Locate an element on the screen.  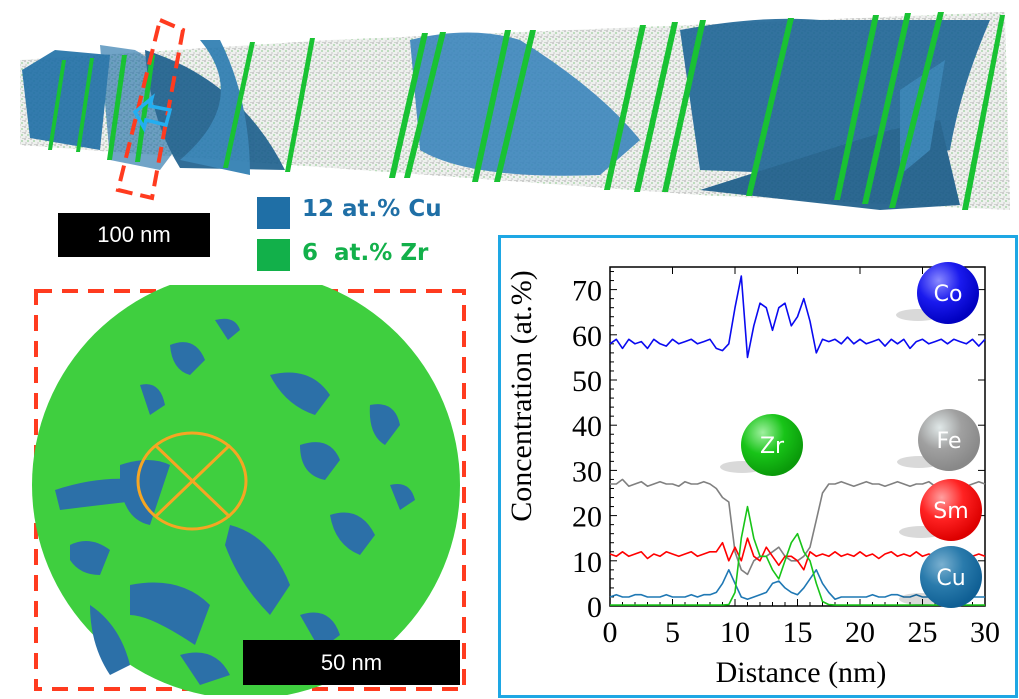
arrow-left-icon is located at coordinates (152, 113).